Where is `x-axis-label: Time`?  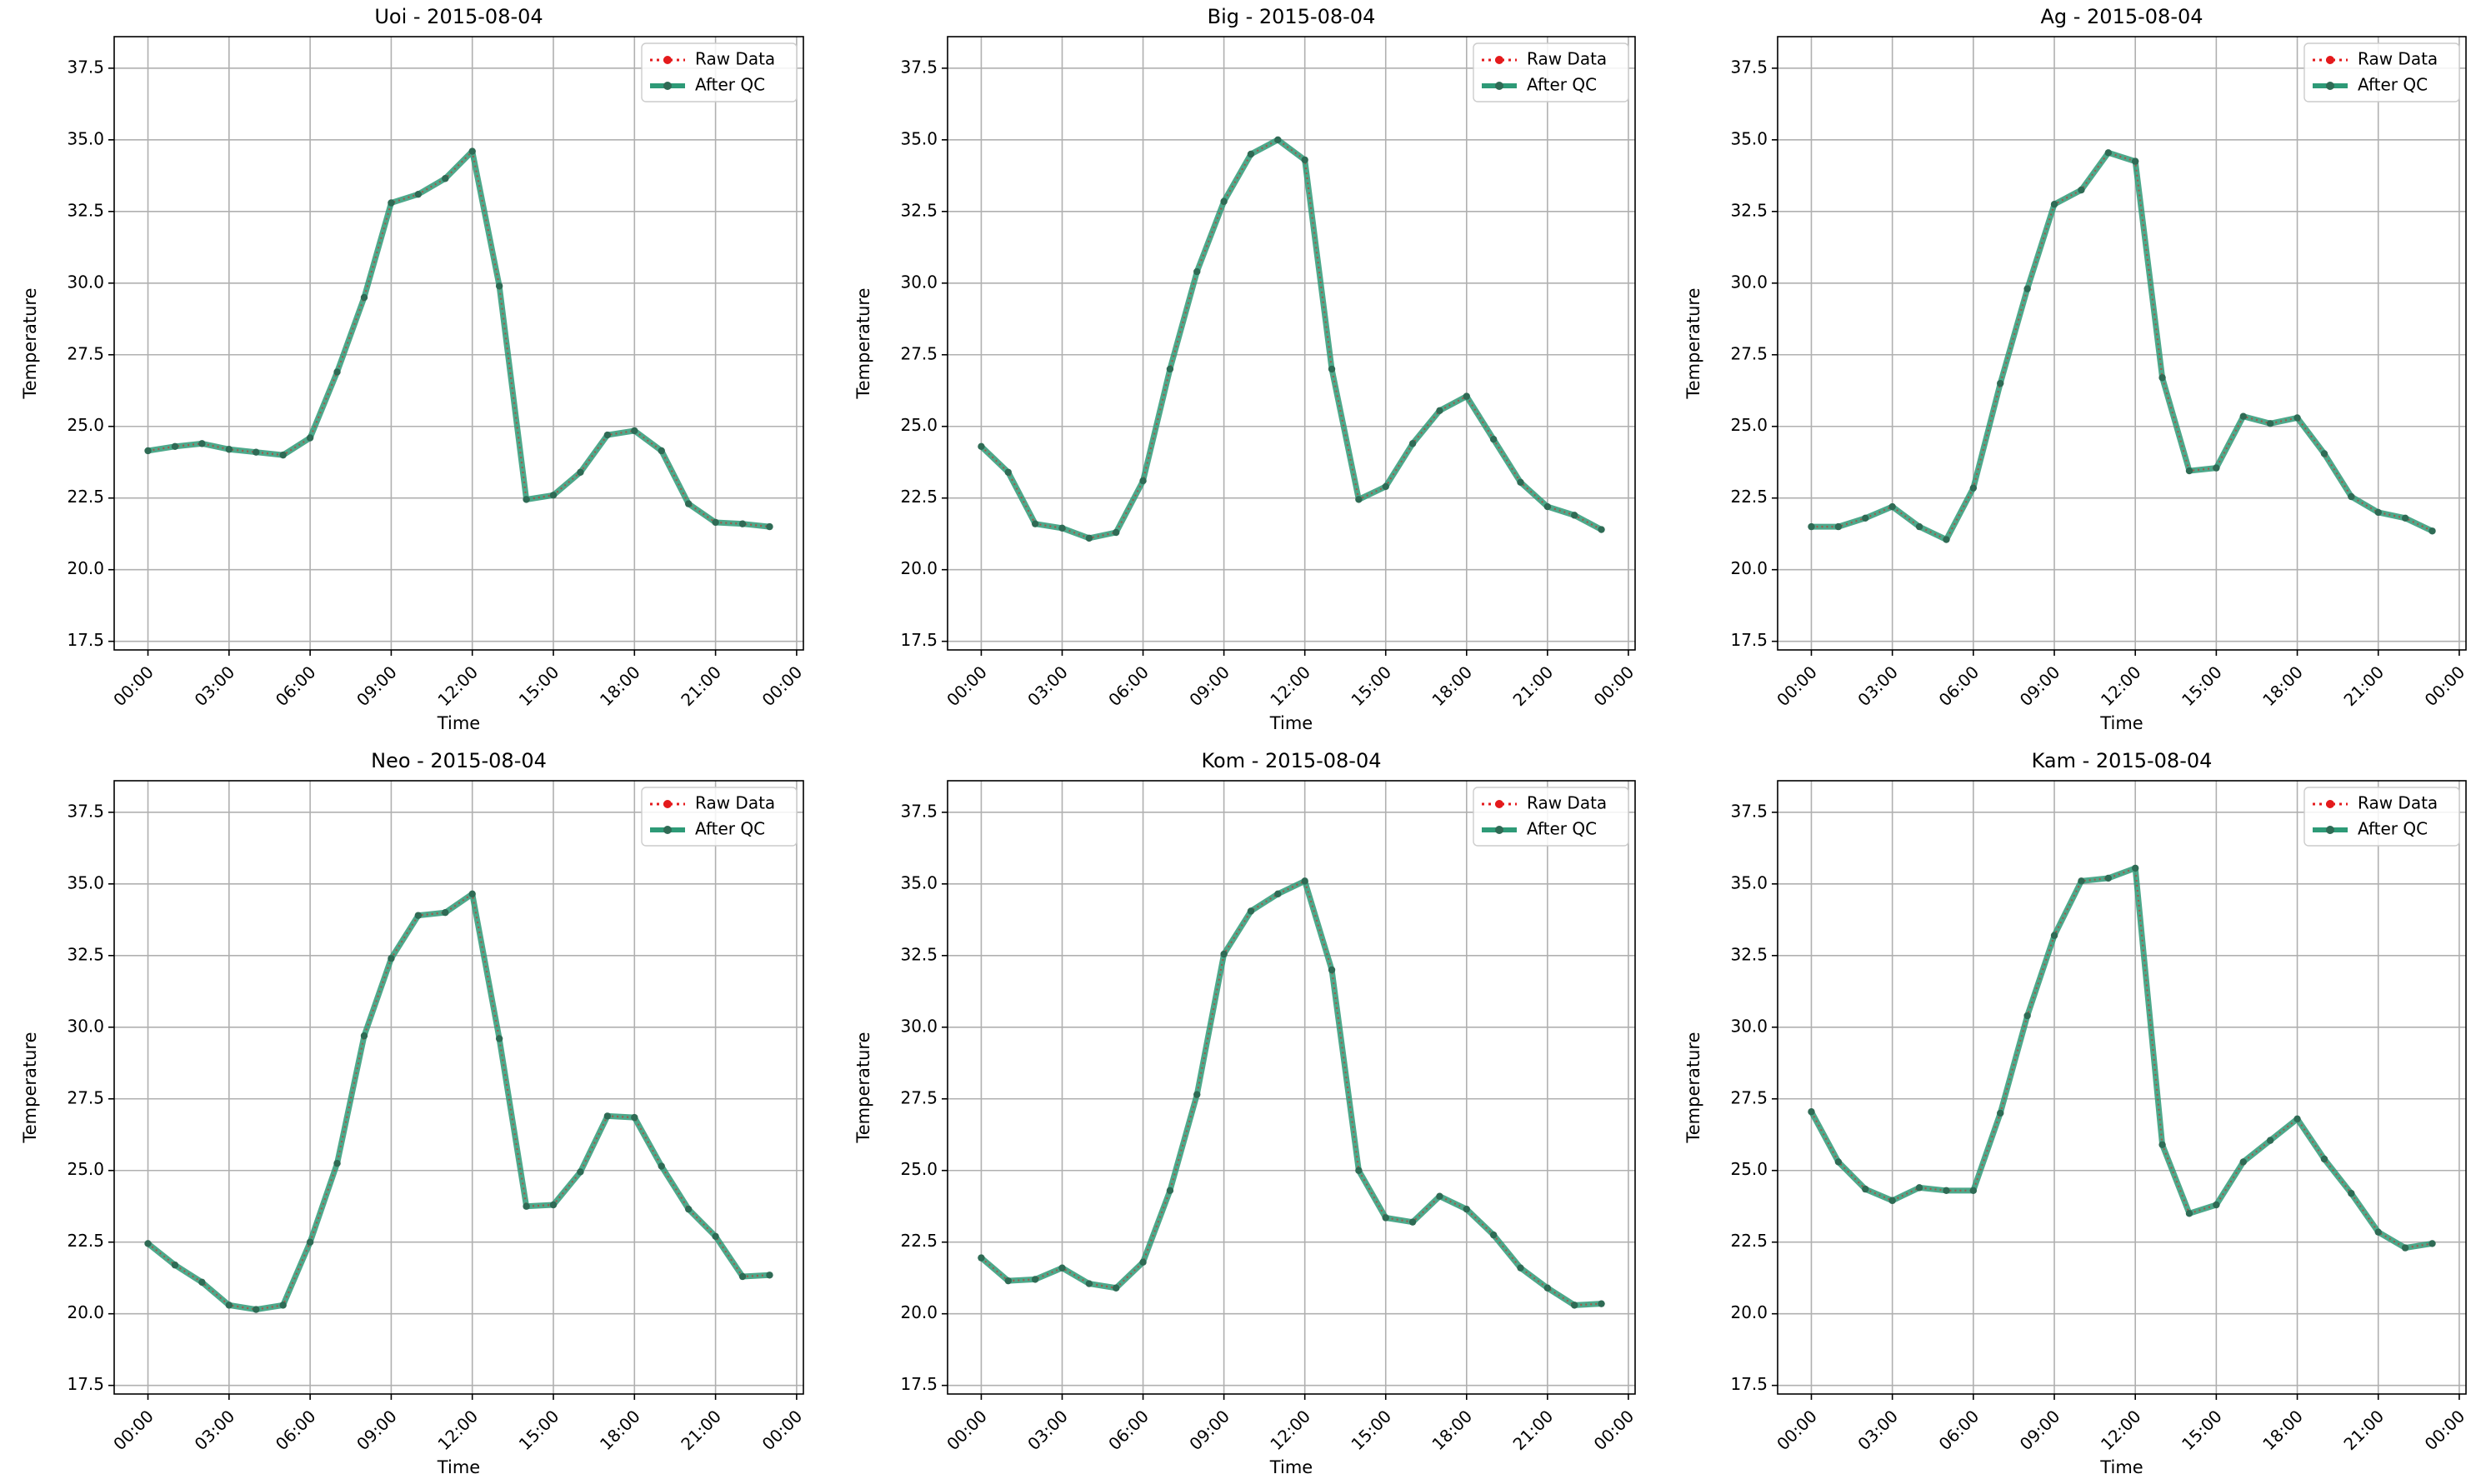
x-axis-label: Time is located at coordinates (458, 723).